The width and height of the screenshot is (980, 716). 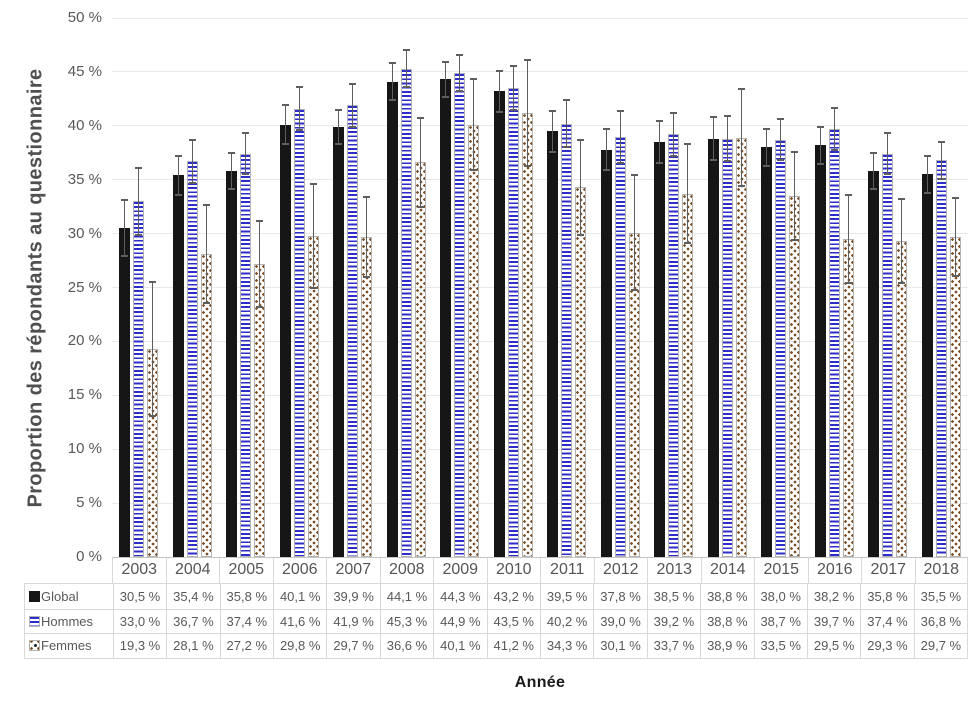 What do you see at coordinates (513, 570) in the screenshot?
I see `x-tick-2010: 2010` at bounding box center [513, 570].